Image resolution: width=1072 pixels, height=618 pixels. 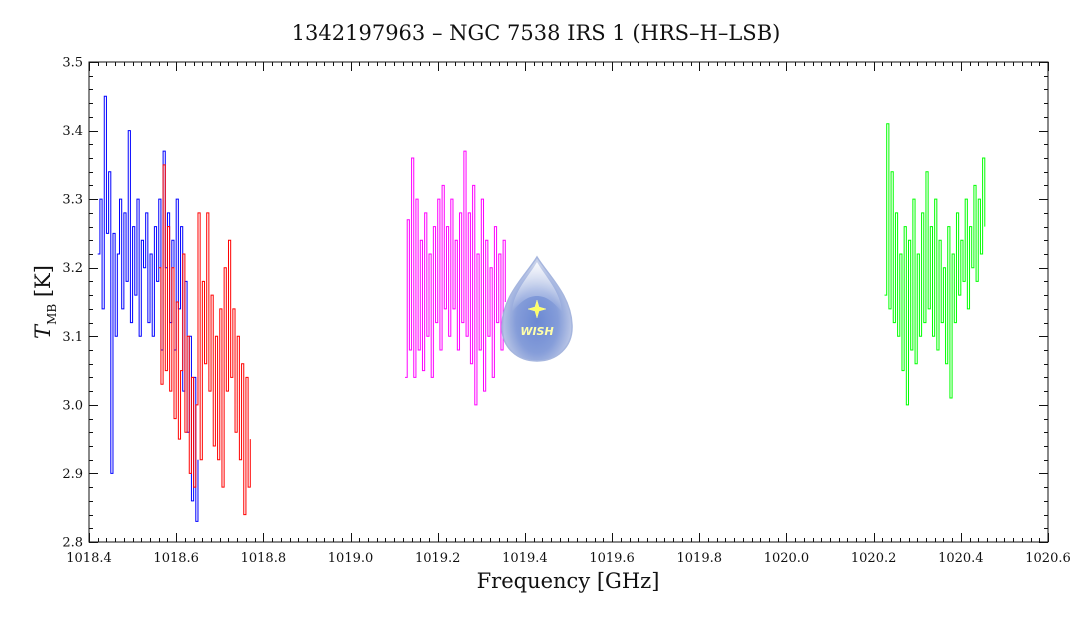 I want to click on y-tick-label: 2.8, so click(x=72, y=543).